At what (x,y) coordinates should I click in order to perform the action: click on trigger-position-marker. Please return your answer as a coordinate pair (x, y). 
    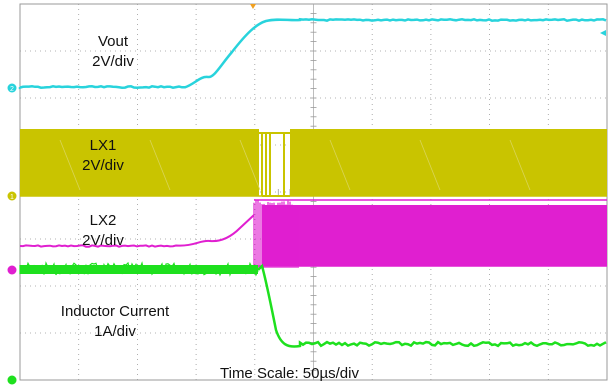
    Looking at the image, I should click on (253, 6).